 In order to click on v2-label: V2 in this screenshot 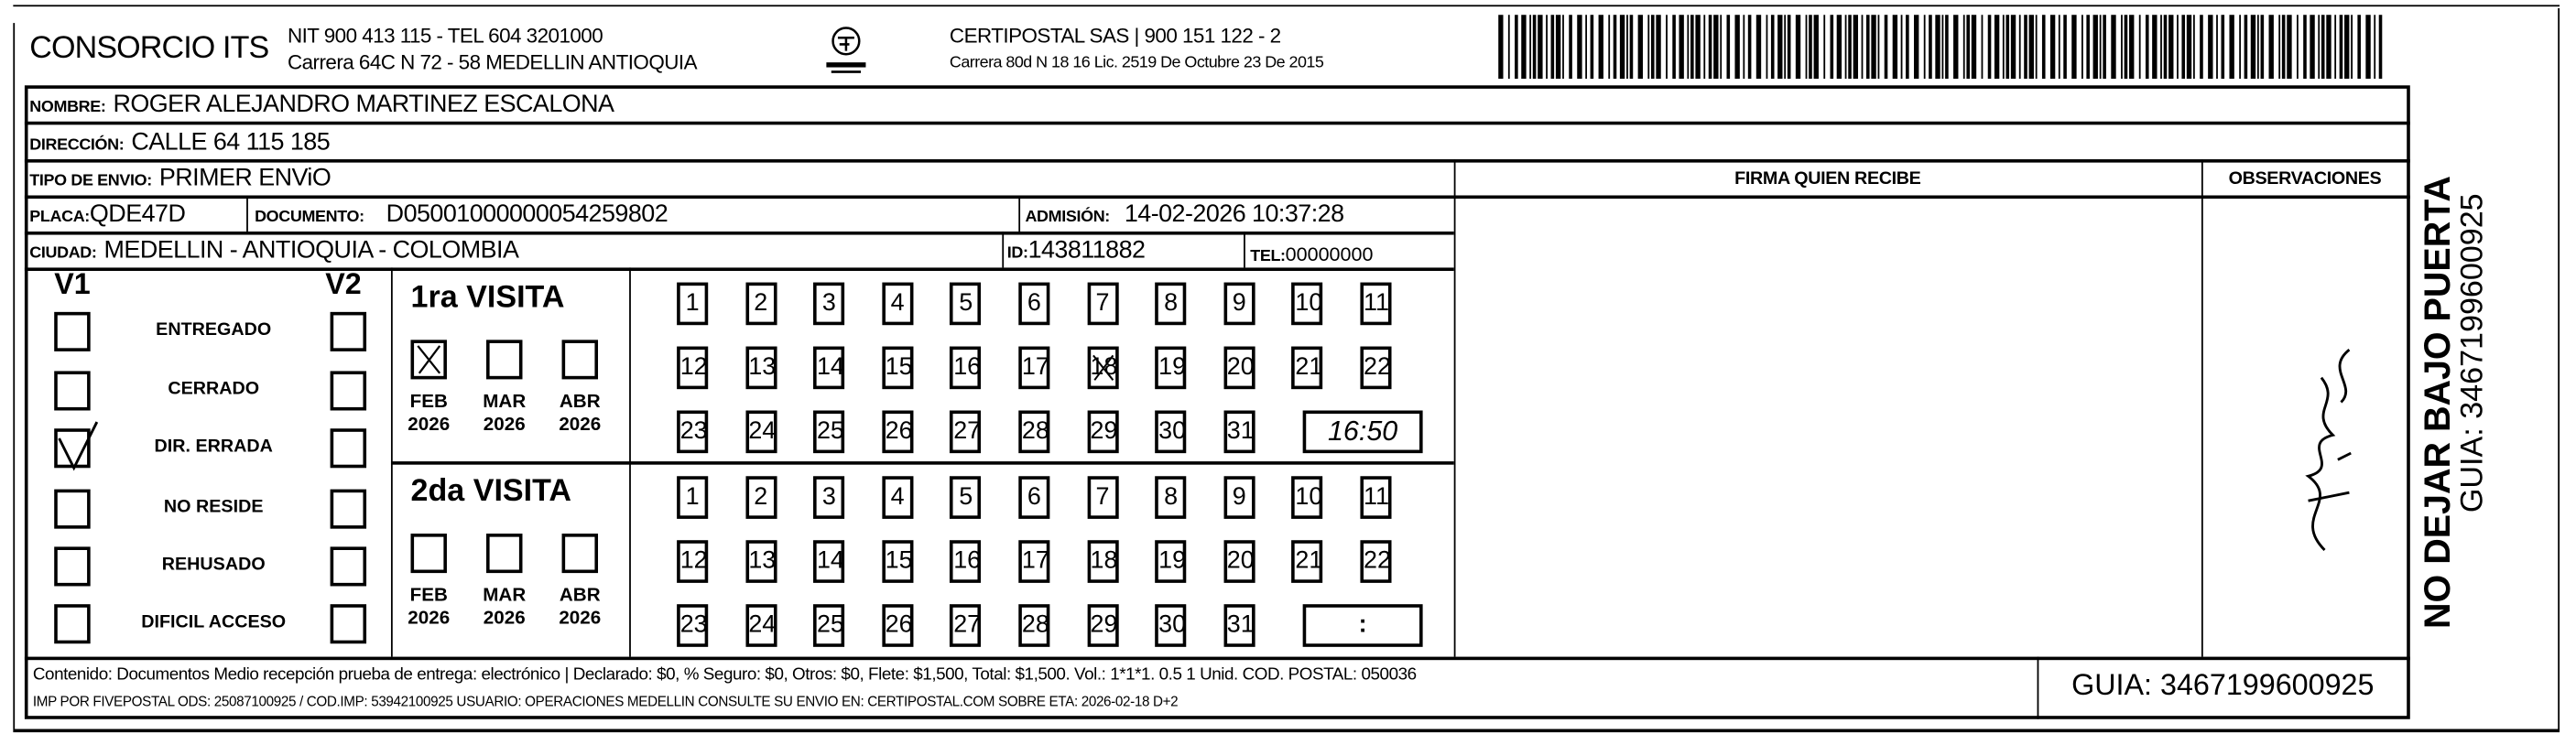, I will do `click(343, 284)`.